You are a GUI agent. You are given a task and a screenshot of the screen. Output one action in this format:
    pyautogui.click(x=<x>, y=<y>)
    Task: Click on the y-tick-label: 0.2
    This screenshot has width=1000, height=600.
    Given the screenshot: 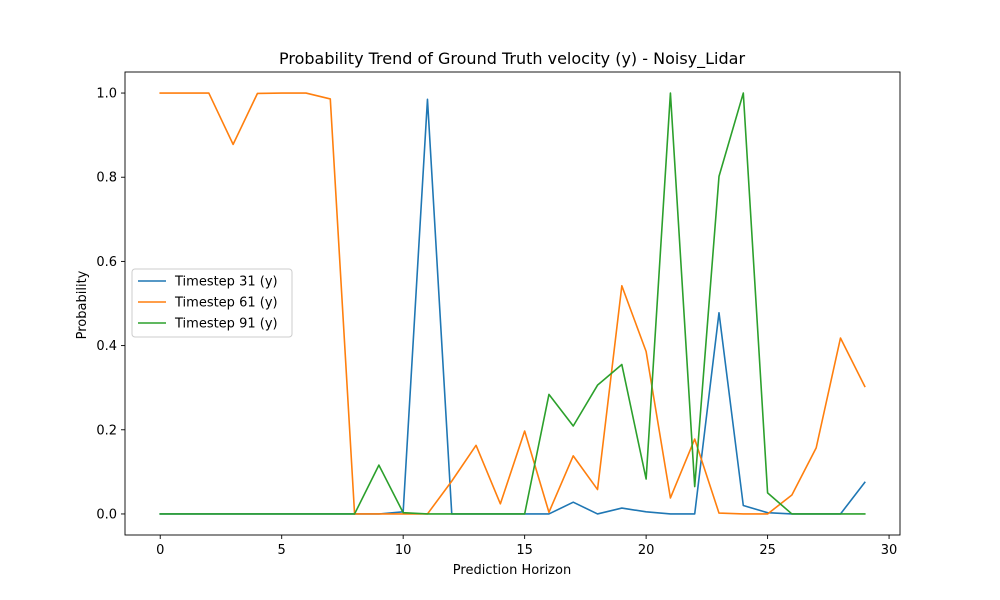 What is the action you would take?
    pyautogui.click(x=106, y=430)
    